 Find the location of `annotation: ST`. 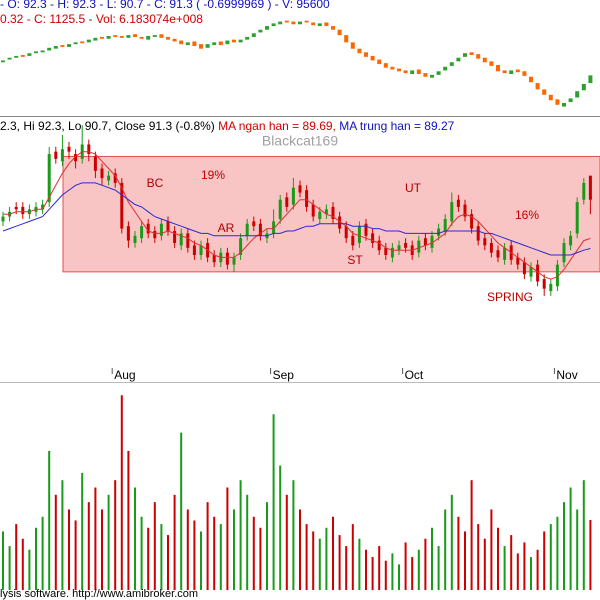

annotation: ST is located at coordinates (355, 260).